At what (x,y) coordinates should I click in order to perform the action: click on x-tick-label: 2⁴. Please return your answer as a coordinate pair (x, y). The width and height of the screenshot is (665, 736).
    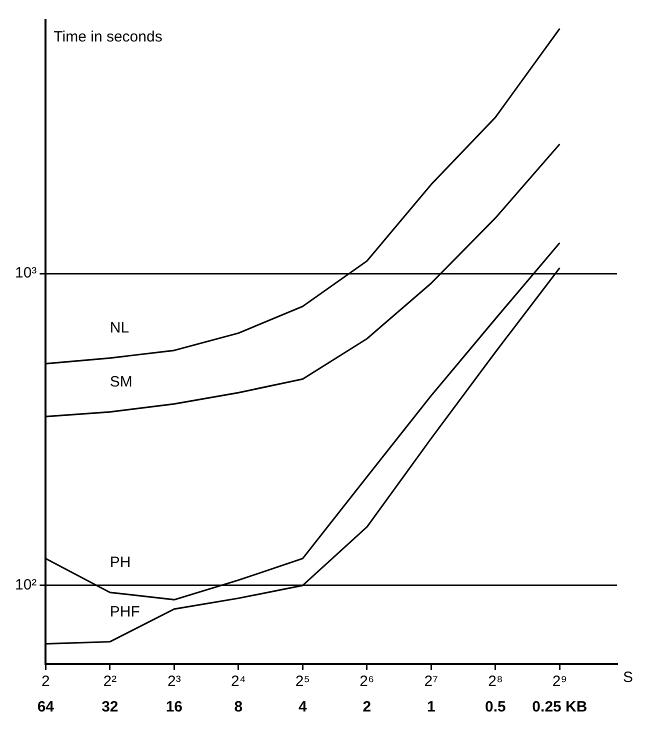
    Looking at the image, I should click on (238, 681).